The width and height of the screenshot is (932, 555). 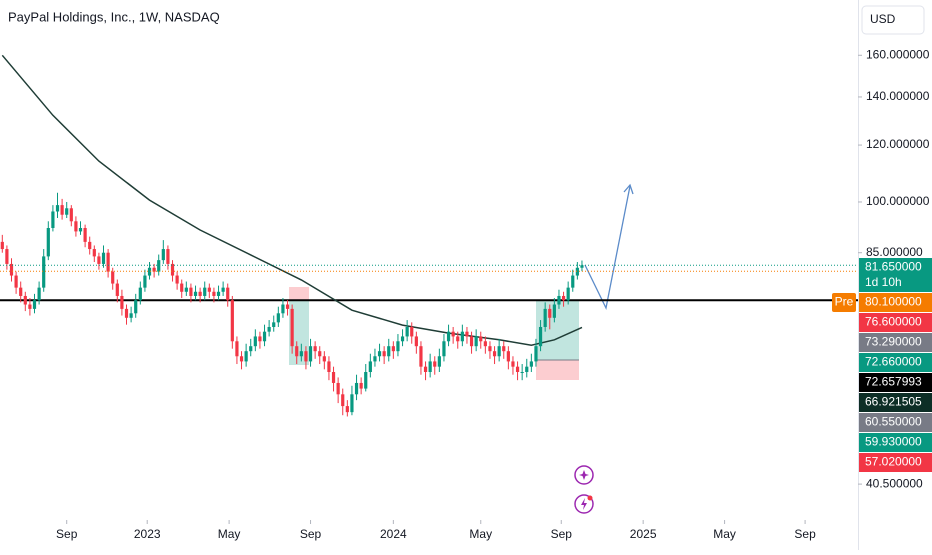 What do you see at coordinates (893, 422) in the screenshot?
I see `price-tag-label: 60.550000` at bounding box center [893, 422].